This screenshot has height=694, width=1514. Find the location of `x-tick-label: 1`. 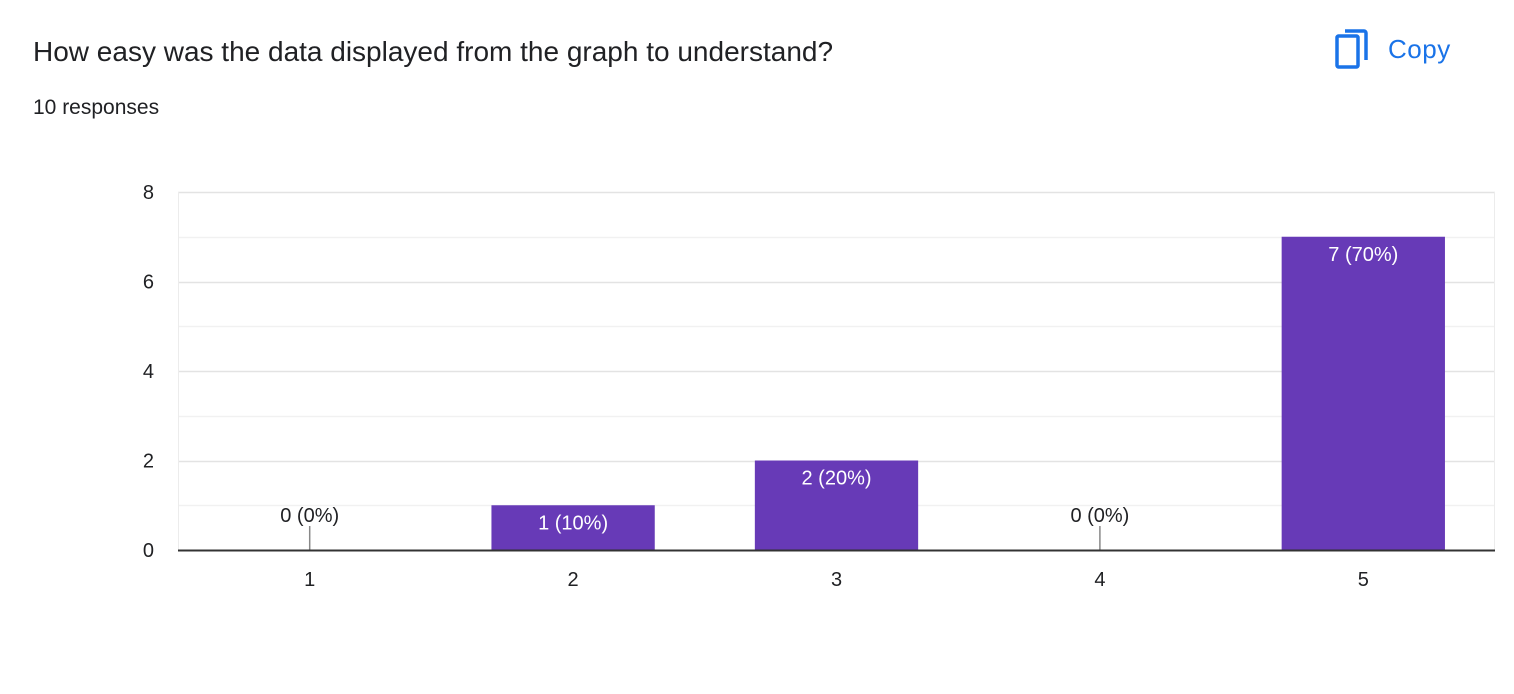

x-tick-label: 1 is located at coordinates (309, 580).